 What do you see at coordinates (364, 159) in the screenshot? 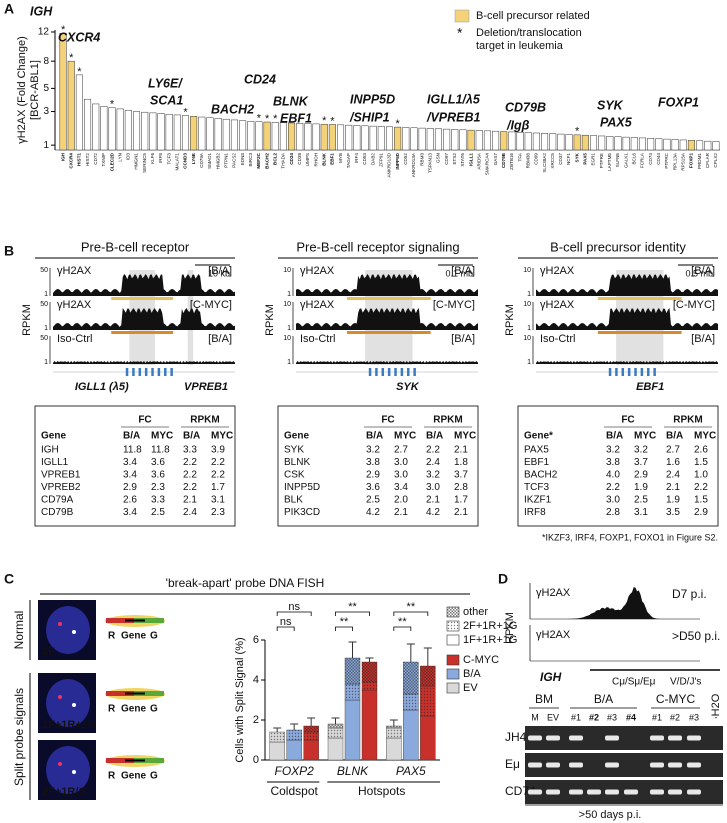
I see `x-tick-label: CD53` at bounding box center [364, 159].